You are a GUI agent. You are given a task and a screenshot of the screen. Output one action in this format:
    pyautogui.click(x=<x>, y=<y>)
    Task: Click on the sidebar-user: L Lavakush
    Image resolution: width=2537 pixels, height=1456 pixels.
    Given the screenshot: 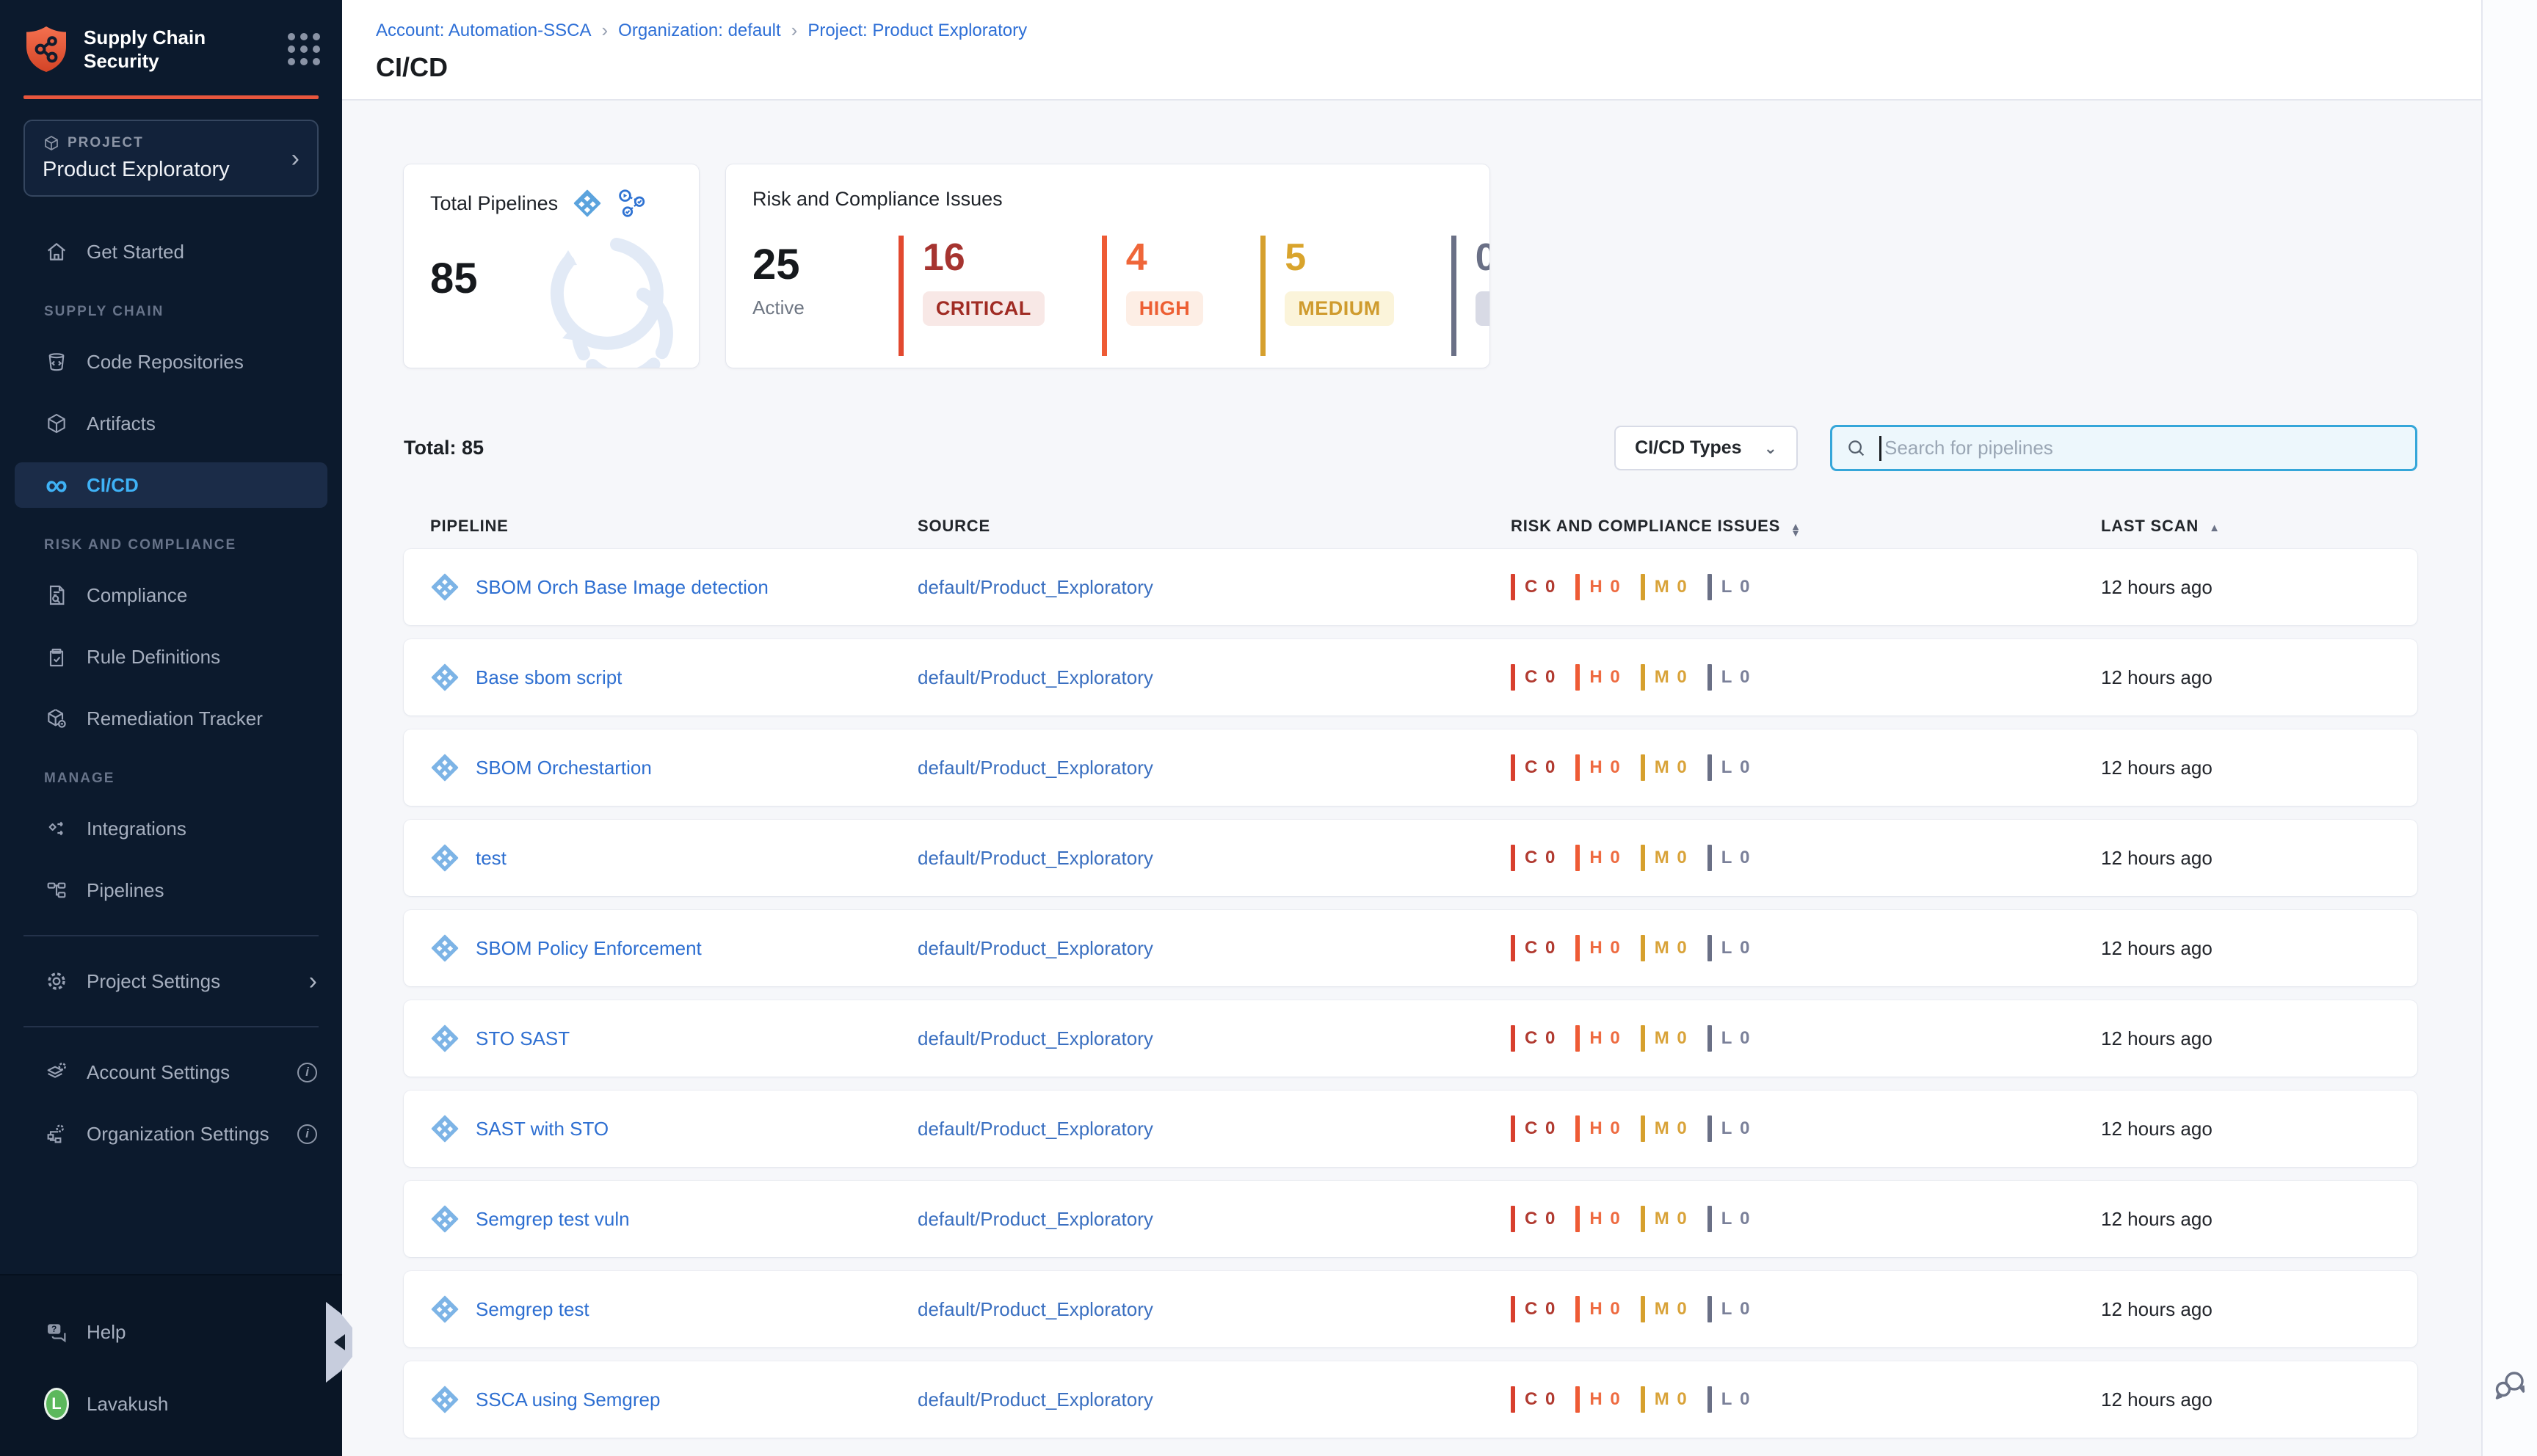 What is the action you would take?
    pyautogui.click(x=171, y=1404)
    